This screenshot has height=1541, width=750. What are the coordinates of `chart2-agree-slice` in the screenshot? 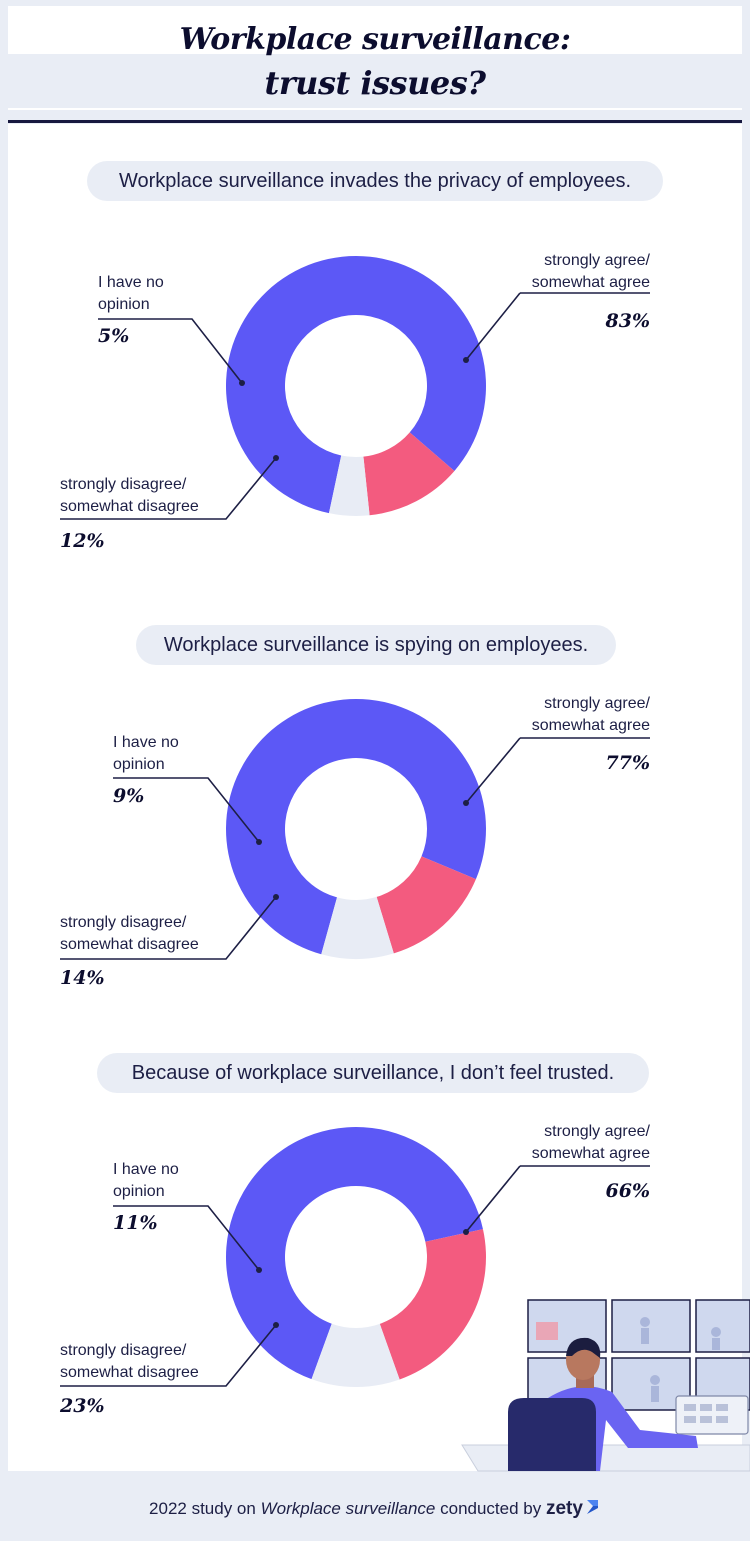 It's located at (356, 827).